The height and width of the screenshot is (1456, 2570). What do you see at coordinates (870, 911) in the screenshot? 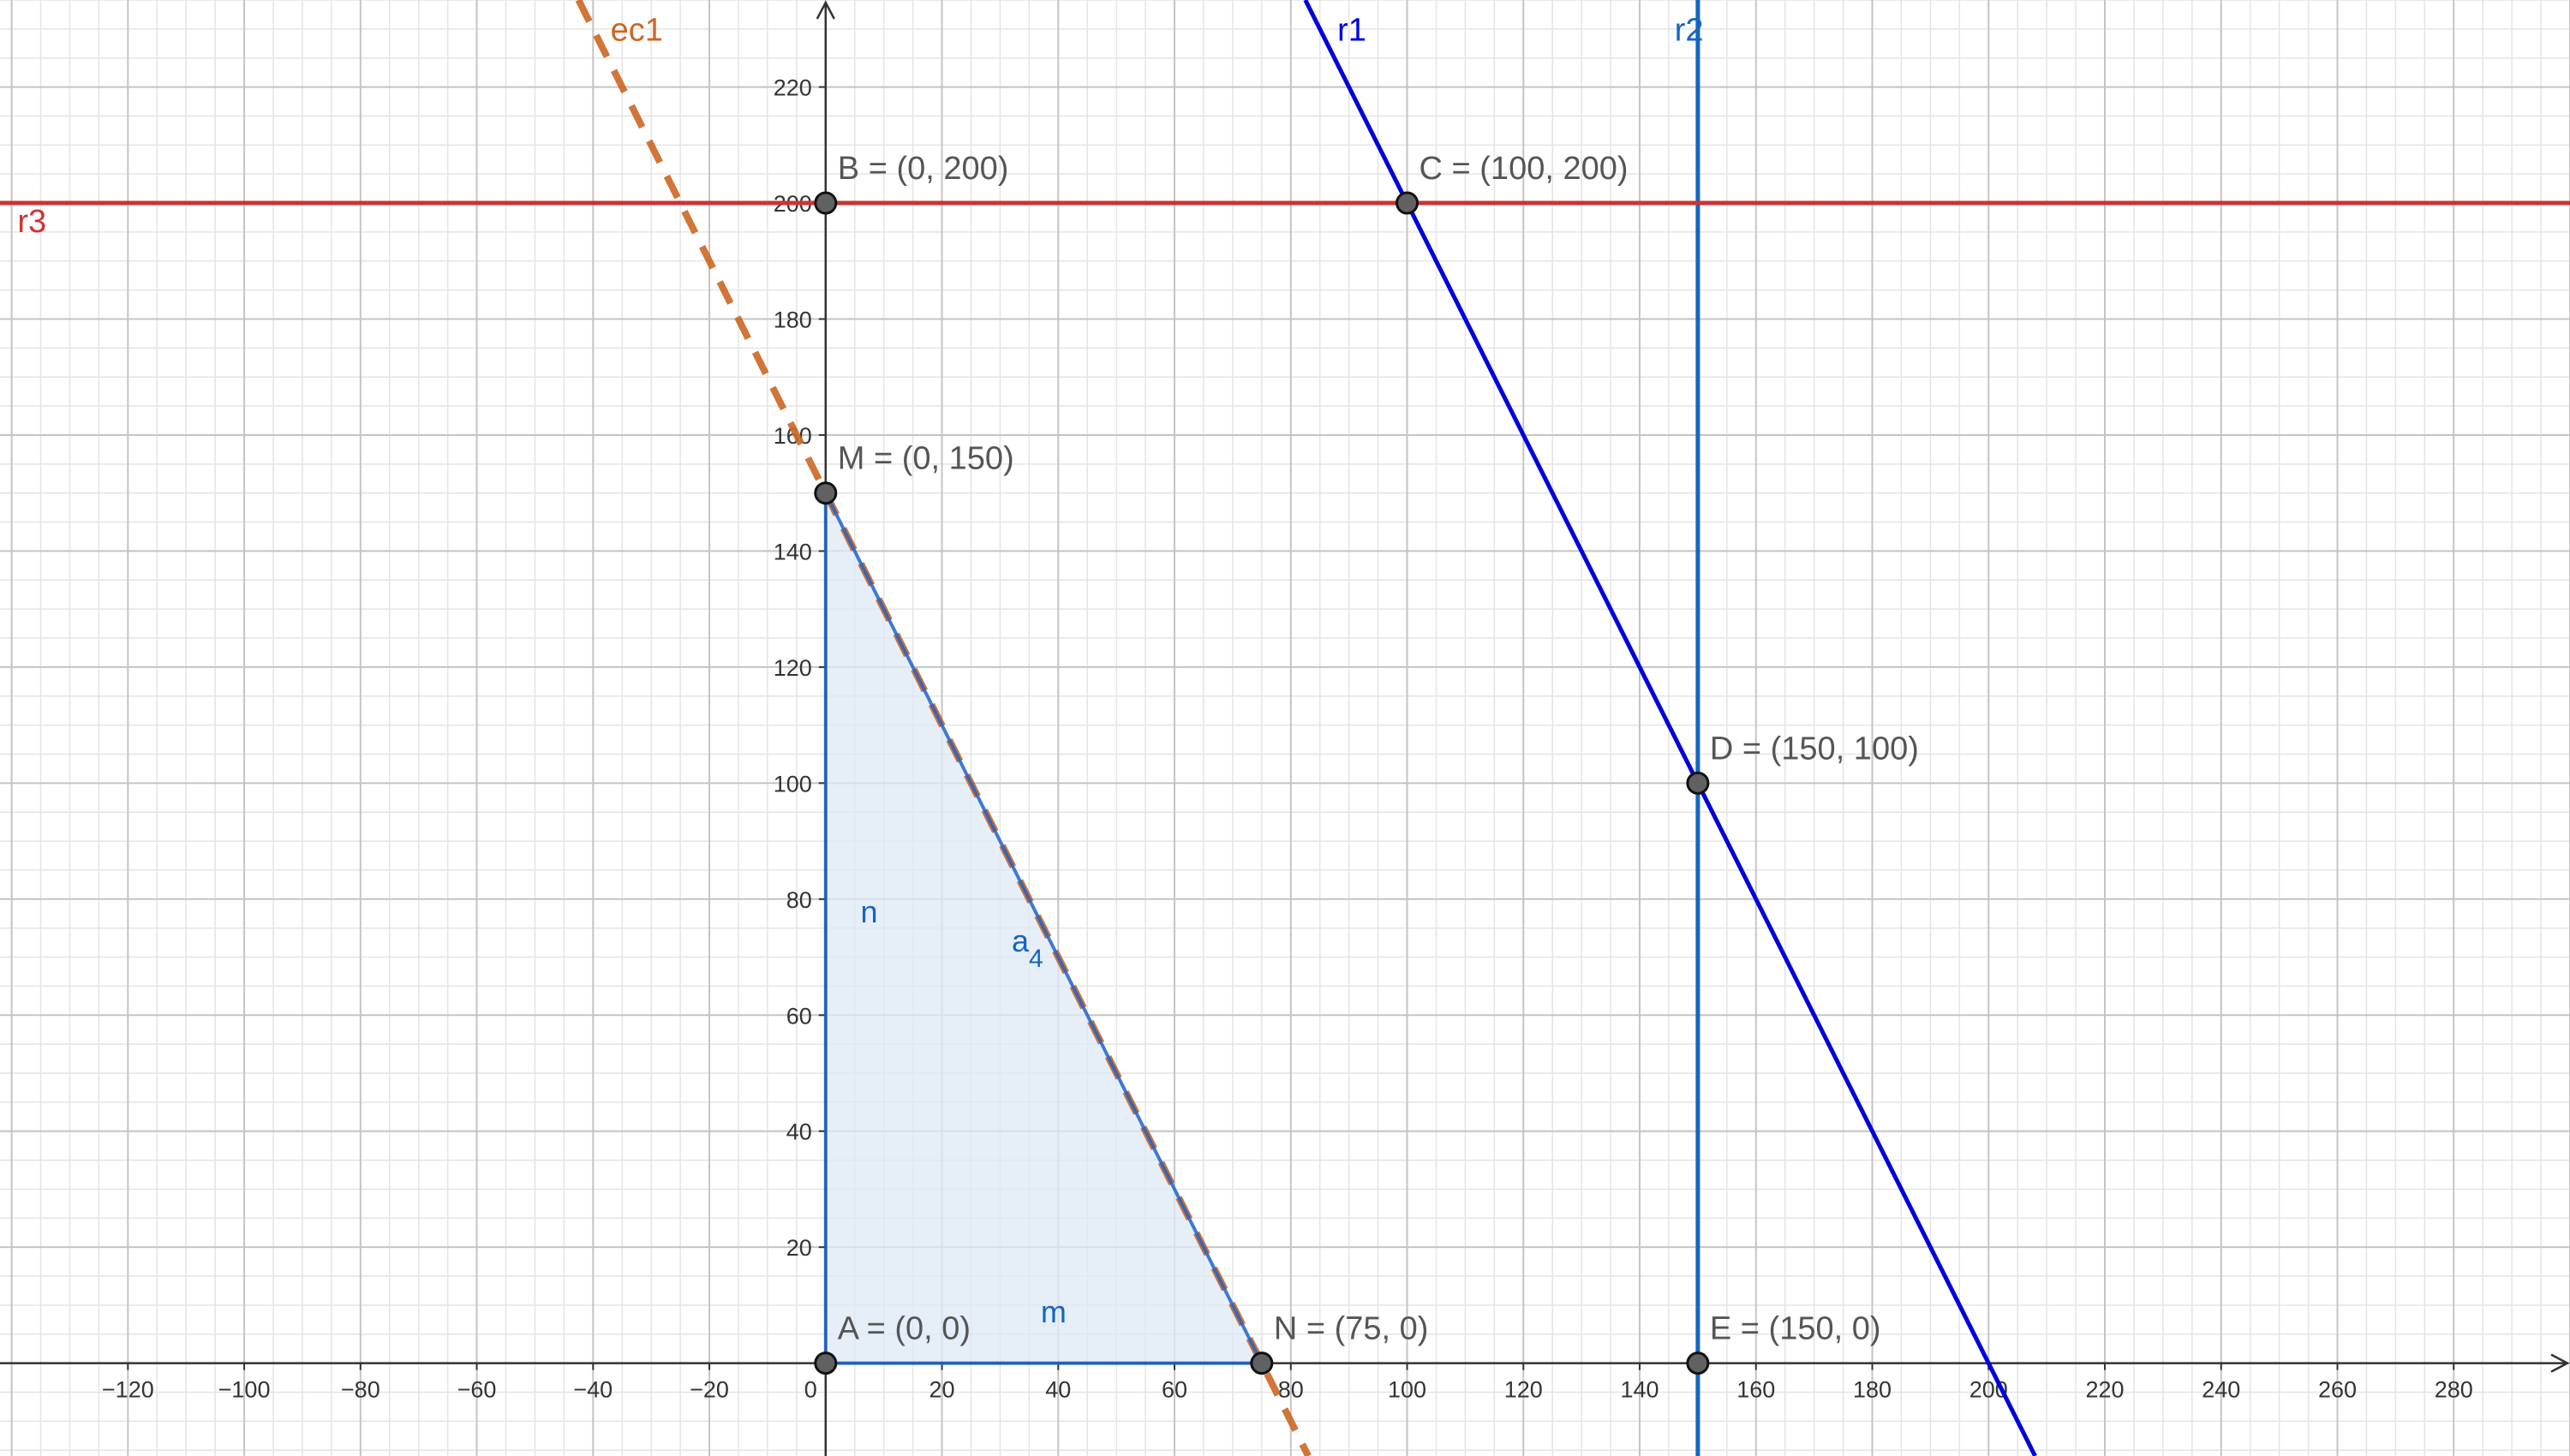
I see `segment-label-n: n` at bounding box center [870, 911].